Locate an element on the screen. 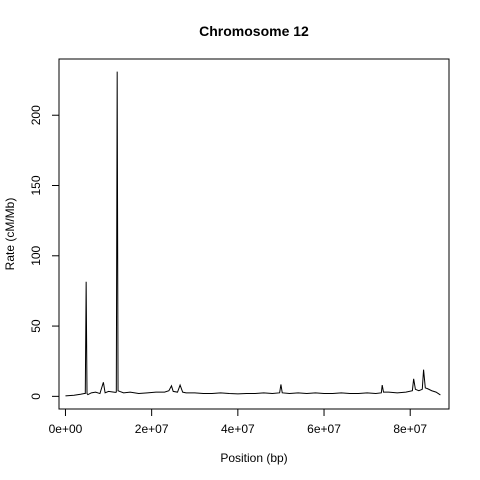 The height and width of the screenshot is (480, 480). y-tick-label: 0 is located at coordinates (36, 396).